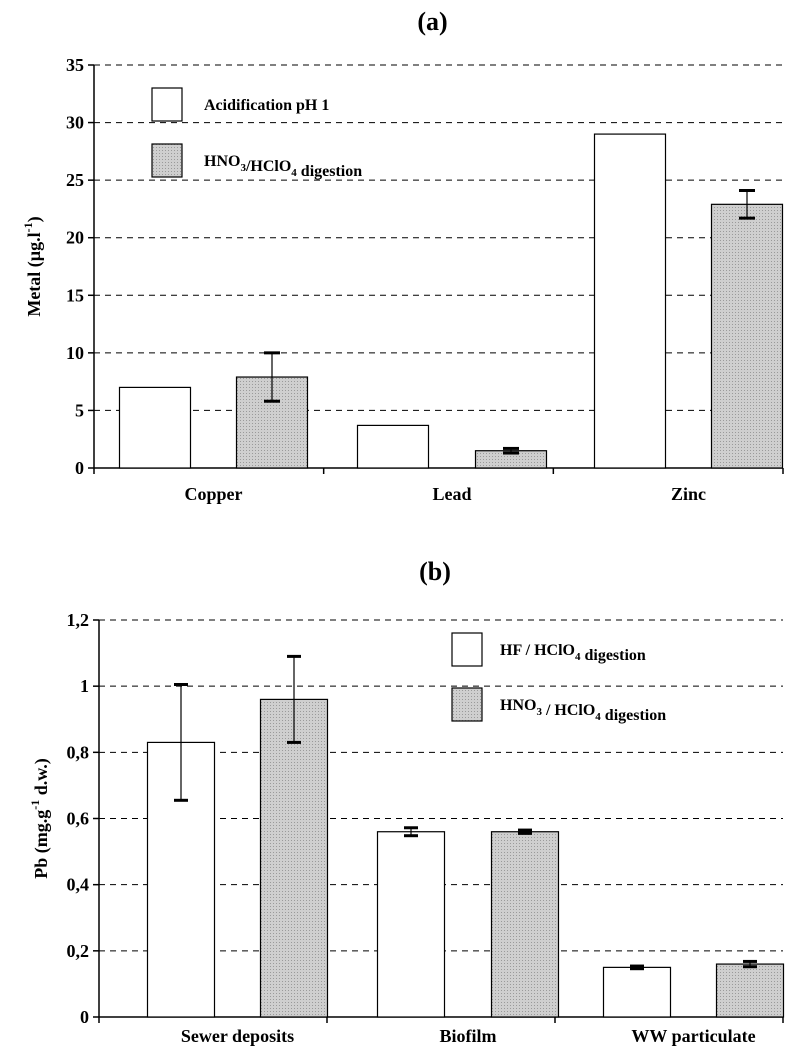 The image size is (799, 1048). I want to click on y-tick-label: 10, so click(75, 353).